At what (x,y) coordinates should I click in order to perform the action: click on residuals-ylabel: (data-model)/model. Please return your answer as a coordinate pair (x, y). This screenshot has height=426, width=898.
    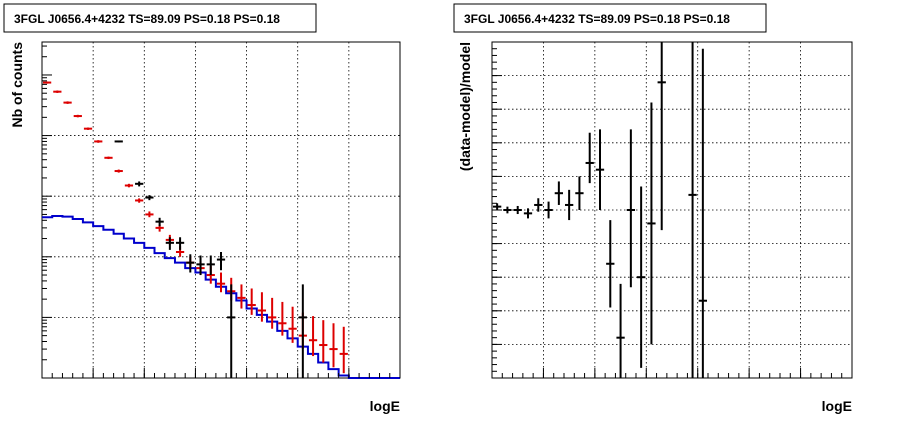
    Looking at the image, I should click on (465, 106).